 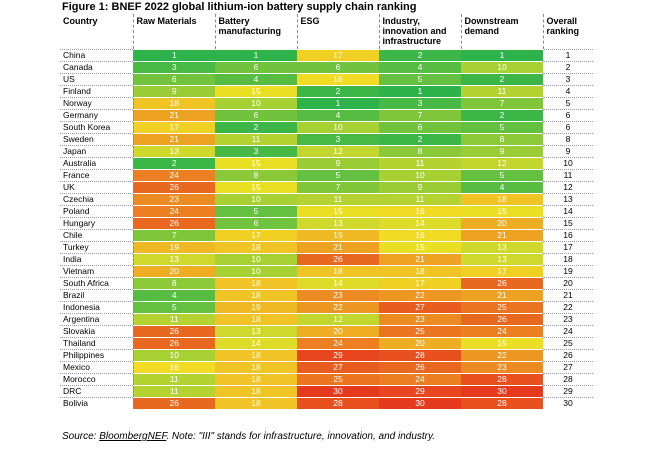 What do you see at coordinates (97, 331) in the screenshot?
I see `country-cell-slovakia: Slovakia` at bounding box center [97, 331].